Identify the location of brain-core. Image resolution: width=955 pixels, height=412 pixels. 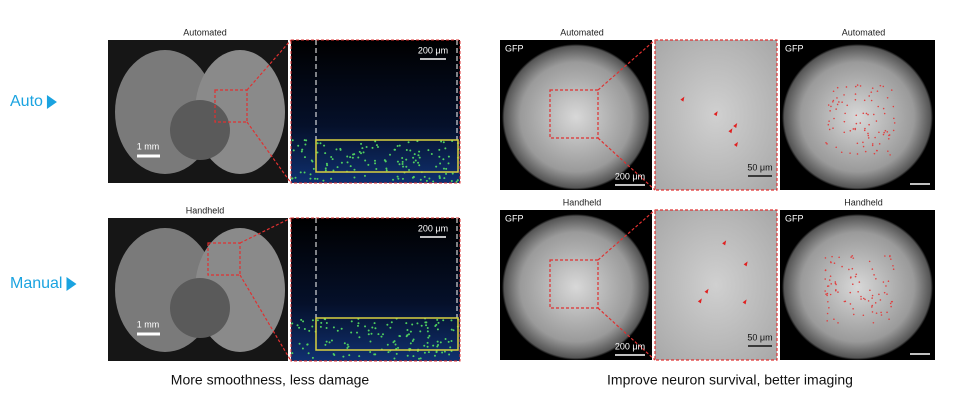
(200, 308).